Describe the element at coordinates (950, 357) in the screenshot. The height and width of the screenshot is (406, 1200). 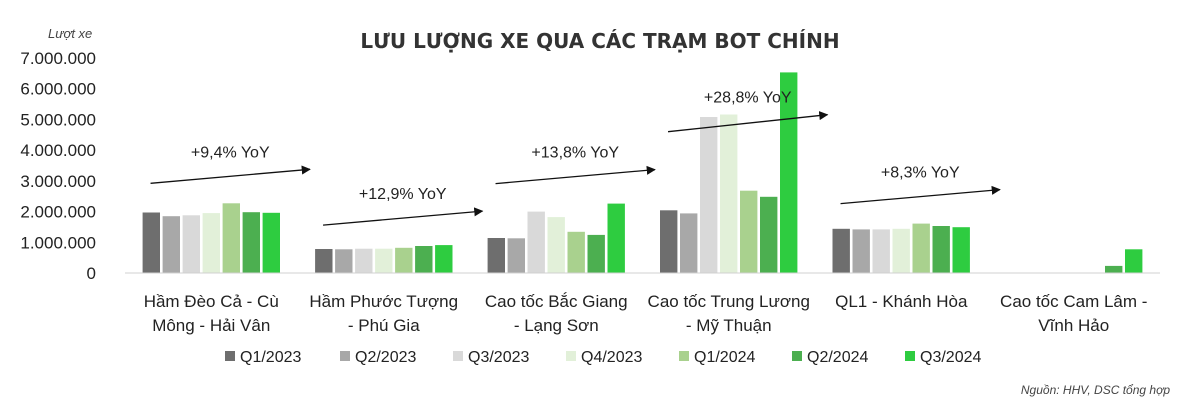
I see `legend-label: Q3/2024` at that location.